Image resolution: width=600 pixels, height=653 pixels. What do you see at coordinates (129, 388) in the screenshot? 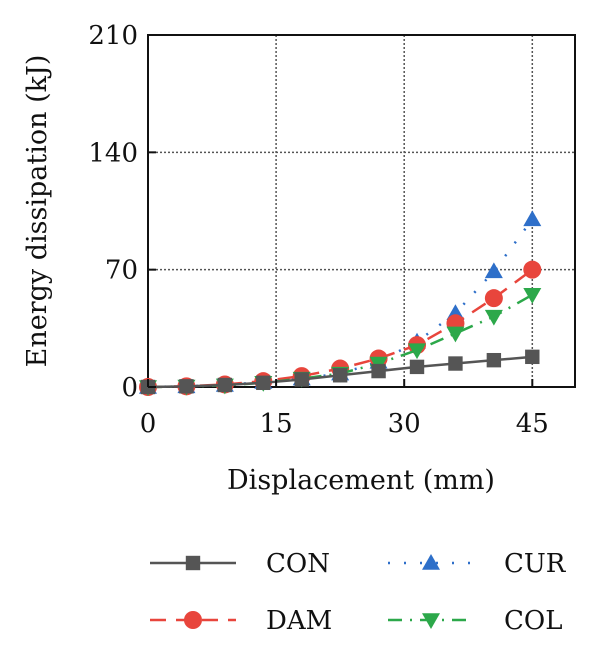
I see `y-tick-label: 0` at bounding box center [129, 388].